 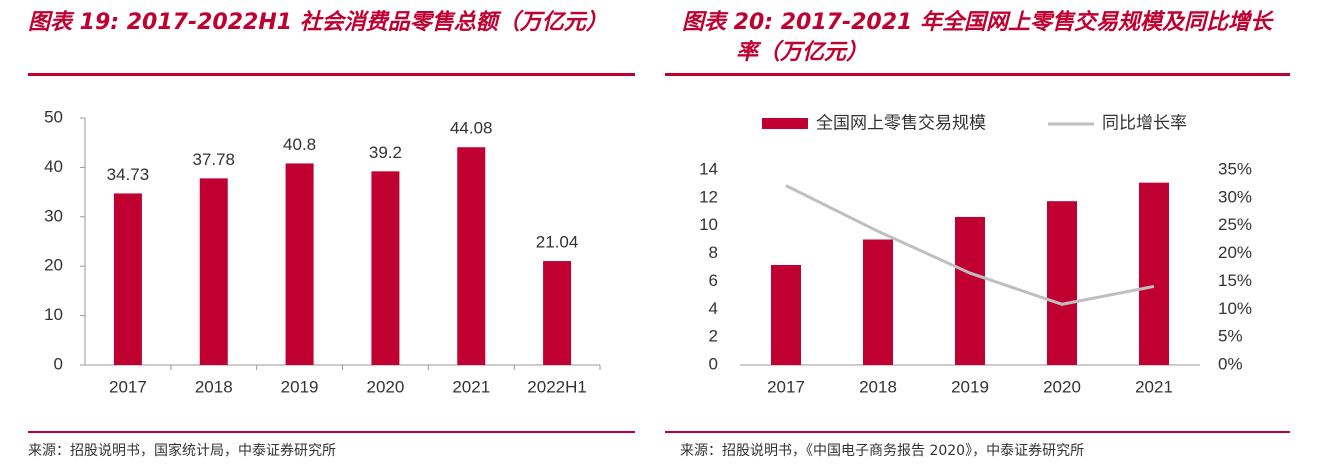 What do you see at coordinates (708, 196) in the screenshot?
I see `y-tick-label: 12` at bounding box center [708, 196].